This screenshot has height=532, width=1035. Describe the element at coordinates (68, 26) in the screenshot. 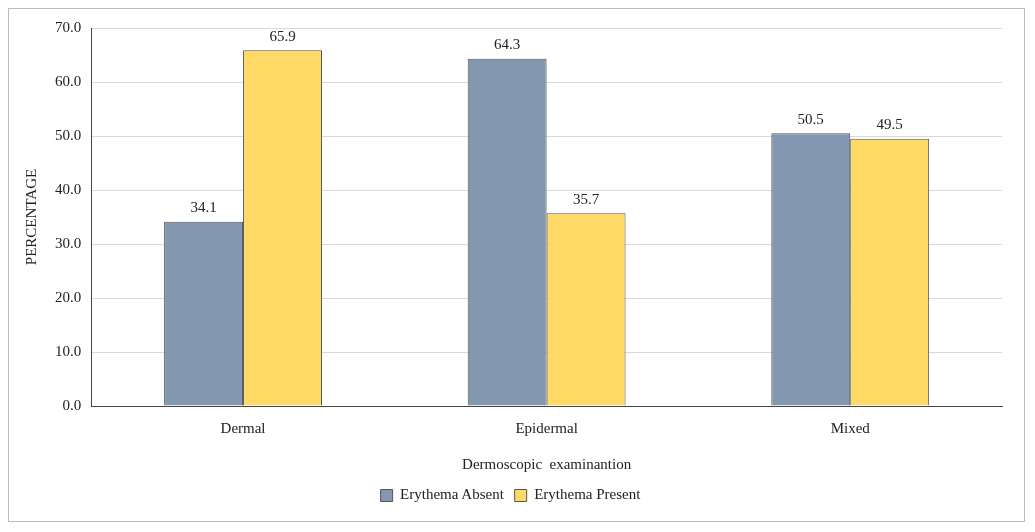

I see `y-tick-label: 70.0` at that location.